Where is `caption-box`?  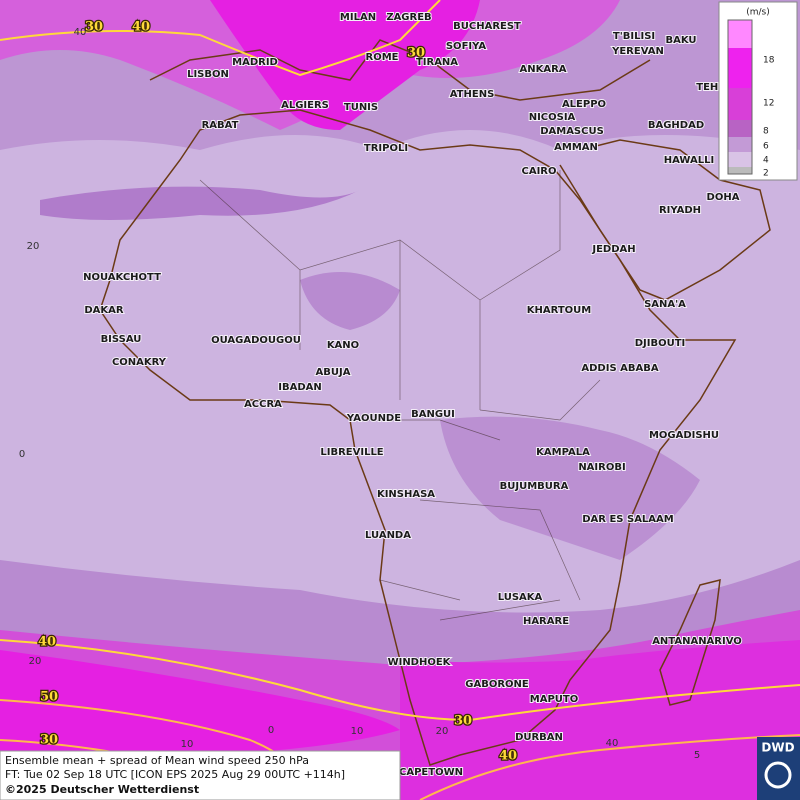
caption-box is located at coordinates (200, 775).